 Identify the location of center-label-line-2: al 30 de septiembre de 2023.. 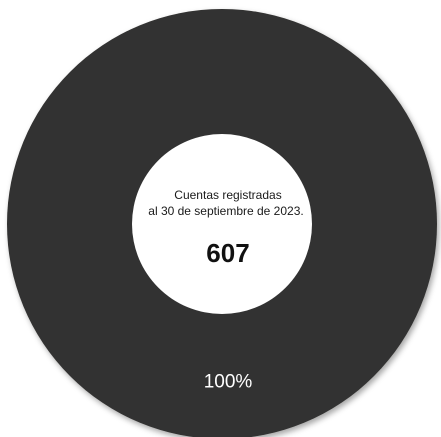
(225, 211).